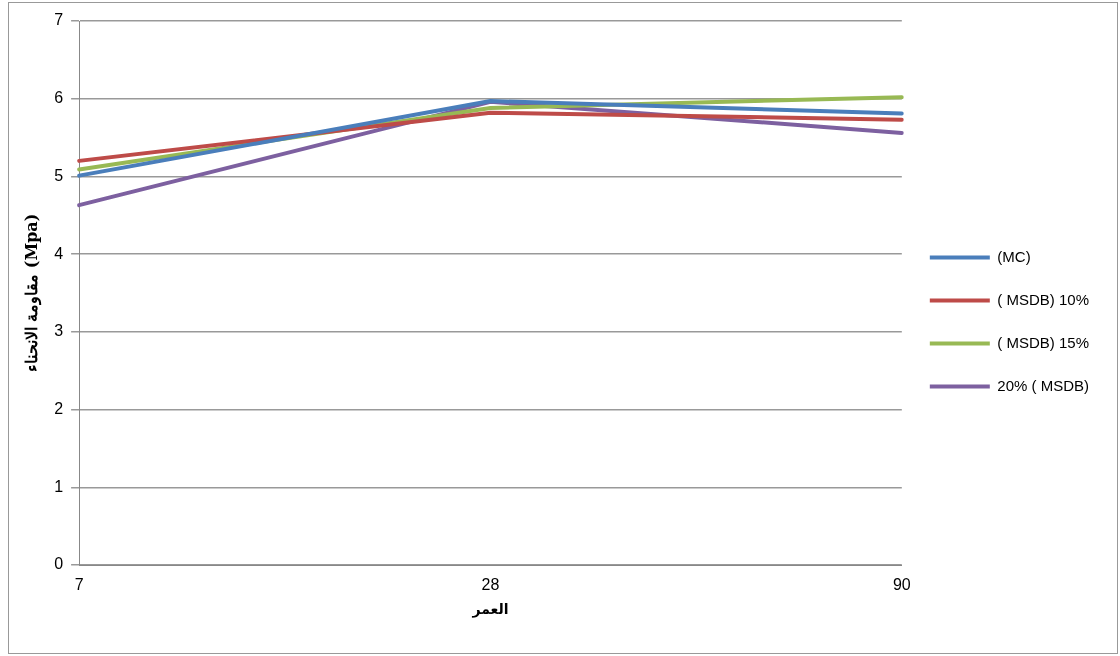 The width and height of the screenshot is (1120, 656). Describe the element at coordinates (1014, 256) in the screenshot. I see `legend-label: (MC)` at that location.